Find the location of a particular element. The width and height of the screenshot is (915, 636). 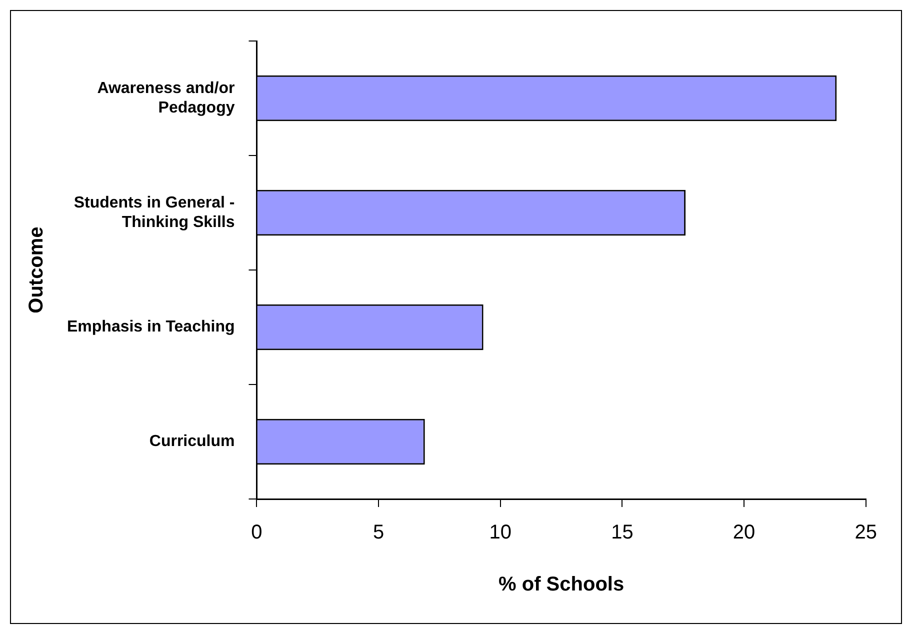

x-tick-label: 5 is located at coordinates (378, 533).